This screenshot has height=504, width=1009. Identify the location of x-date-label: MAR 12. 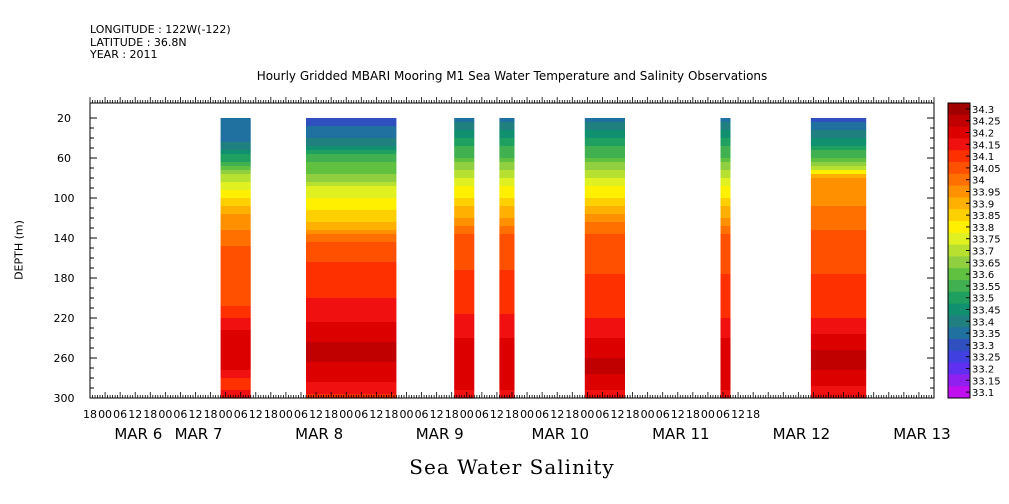
(801, 434).